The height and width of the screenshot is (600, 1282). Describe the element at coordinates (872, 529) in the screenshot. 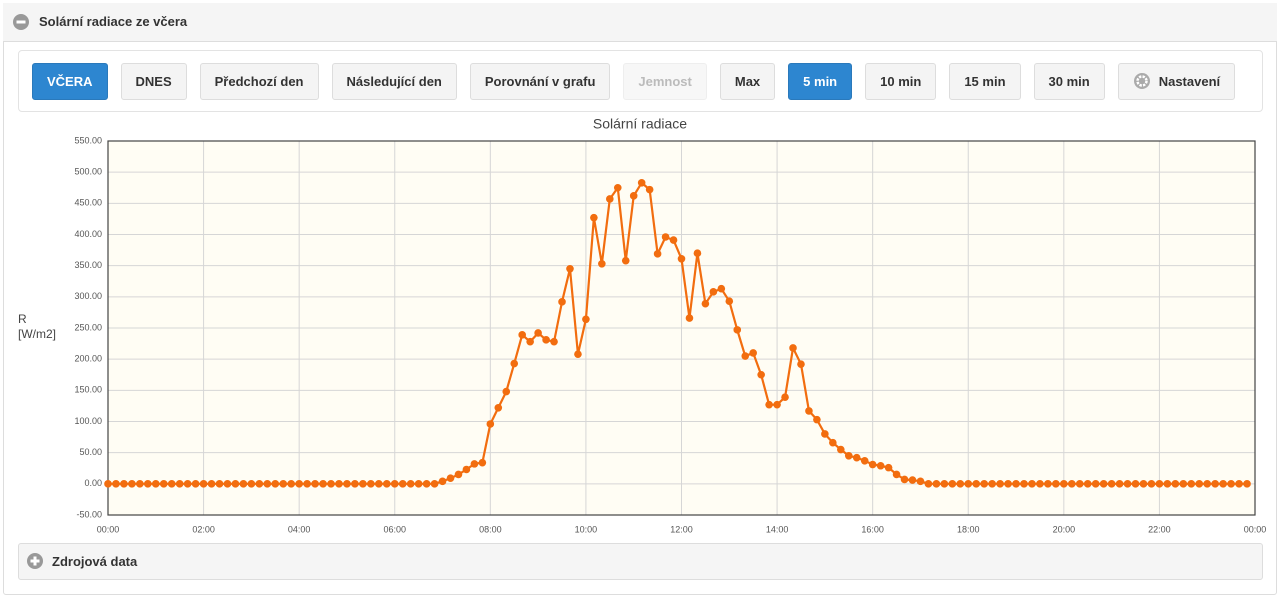

I see `x-tick-label: 16:00` at that location.